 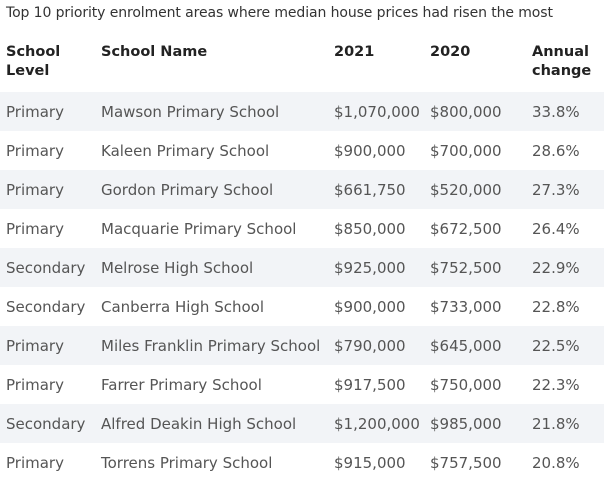 What do you see at coordinates (376, 384) in the screenshot?
I see `cell-2021: $917,500` at bounding box center [376, 384].